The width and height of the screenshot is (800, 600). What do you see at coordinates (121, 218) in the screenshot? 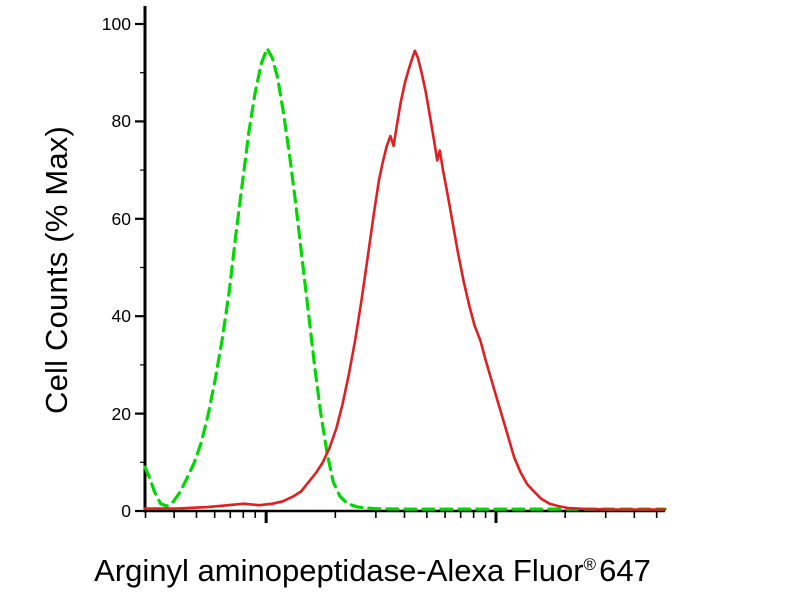
I see `y-tick-label: 60` at bounding box center [121, 218].